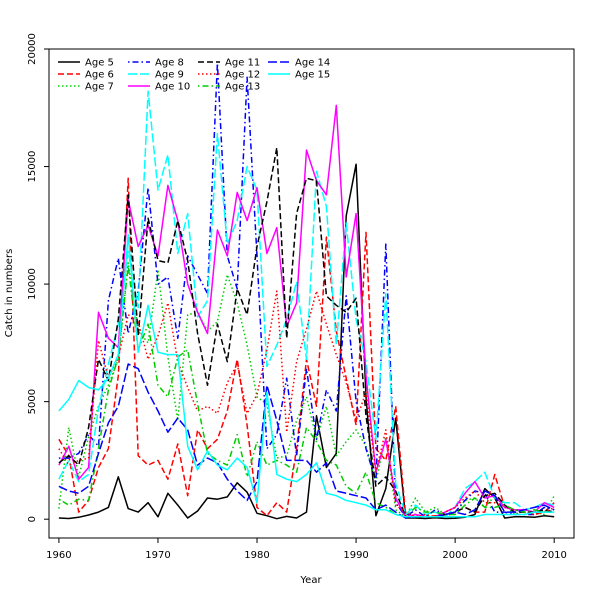 This screenshot has width=600, height=600. What do you see at coordinates (32, 167) in the screenshot?
I see `y-tick-label: 15000` at bounding box center [32, 167].